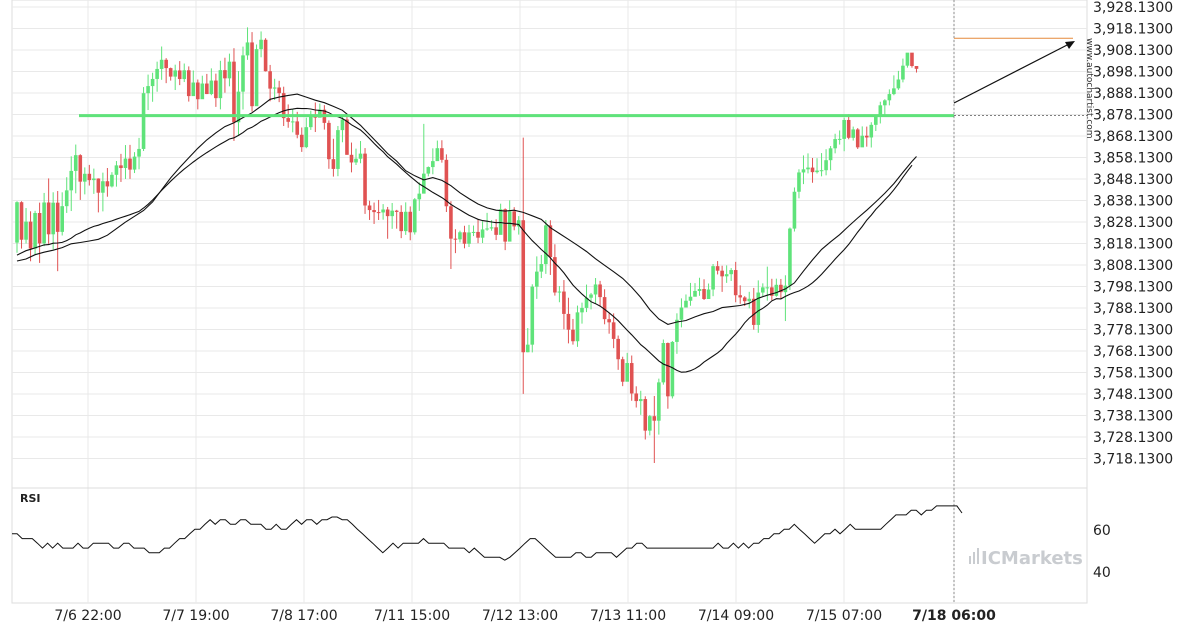  What do you see at coordinates (1133, 94) in the screenshot?
I see `price-tick-label: 3,888.1300` at bounding box center [1133, 94].